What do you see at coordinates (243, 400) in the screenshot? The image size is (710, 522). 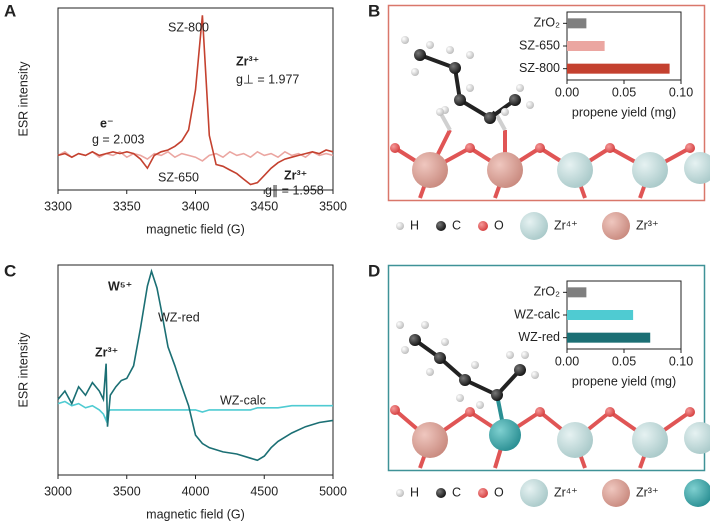 I see `series-label: WZ-calc` at bounding box center [243, 400].